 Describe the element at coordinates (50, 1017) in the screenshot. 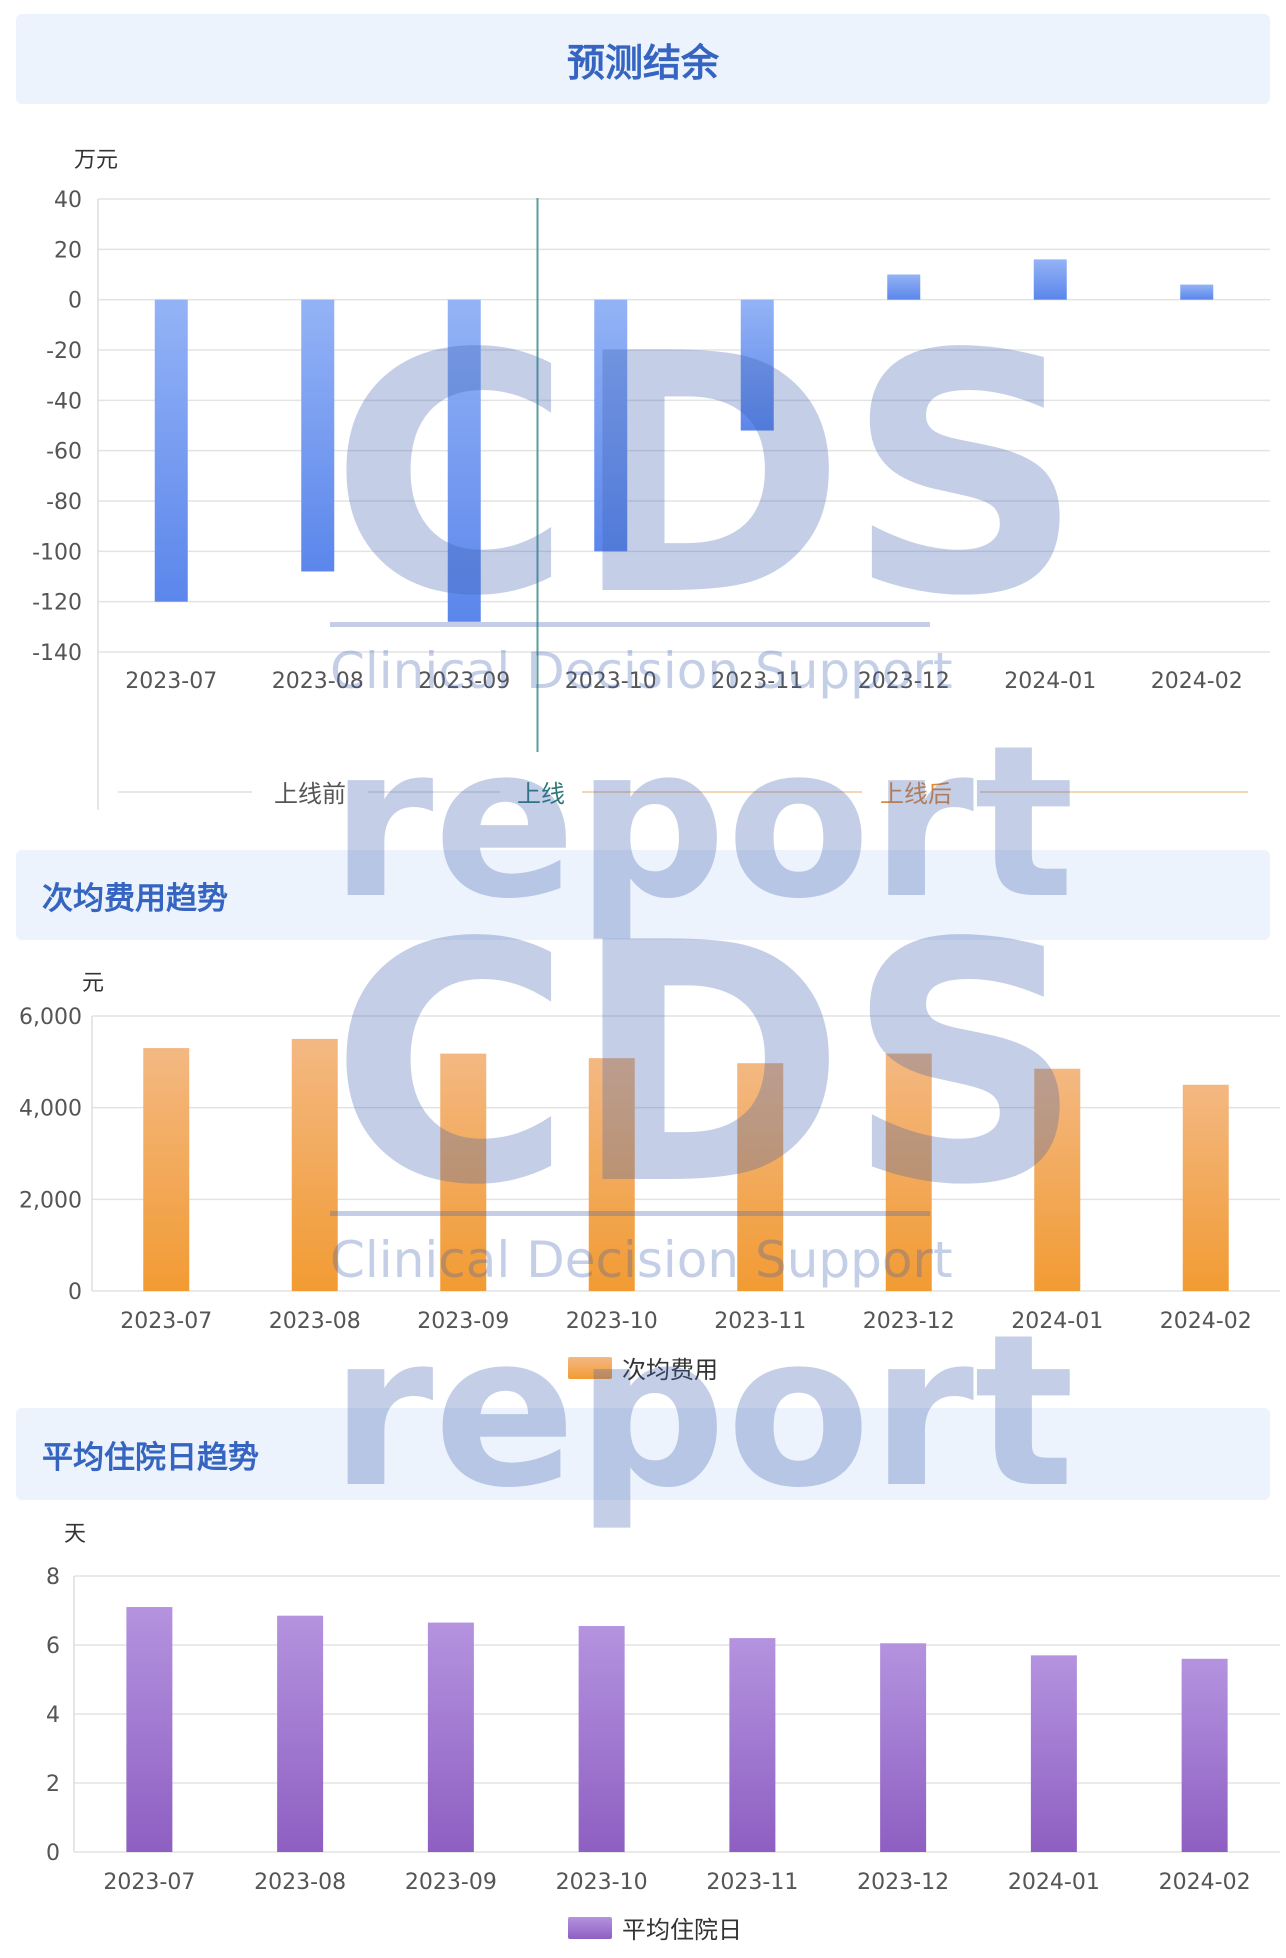

I see `y-tick-label: 6,000` at that location.